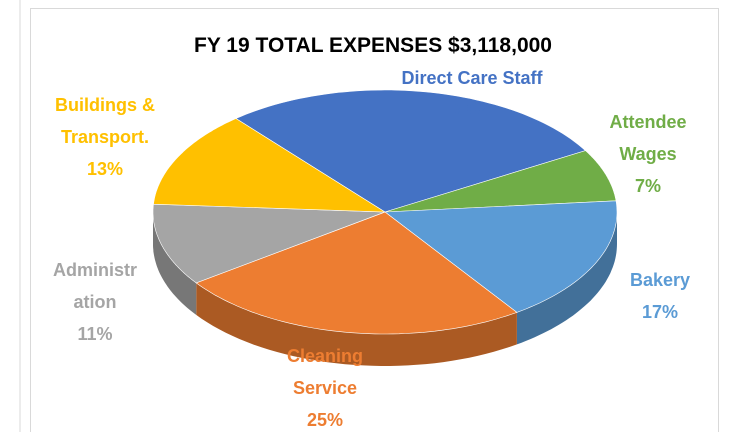  Describe the element at coordinates (660, 280) in the screenshot. I see `category-label: Bakery` at that location.